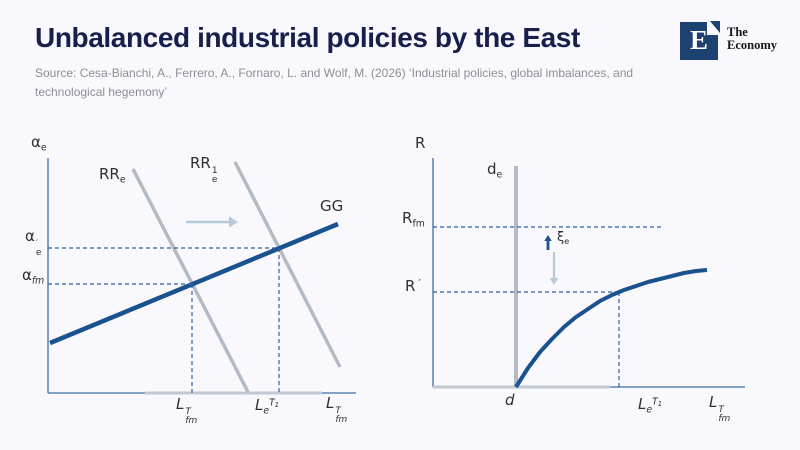 This screenshot has width=800, height=450. I want to click on xi-up-arrow-head, so click(548, 238).